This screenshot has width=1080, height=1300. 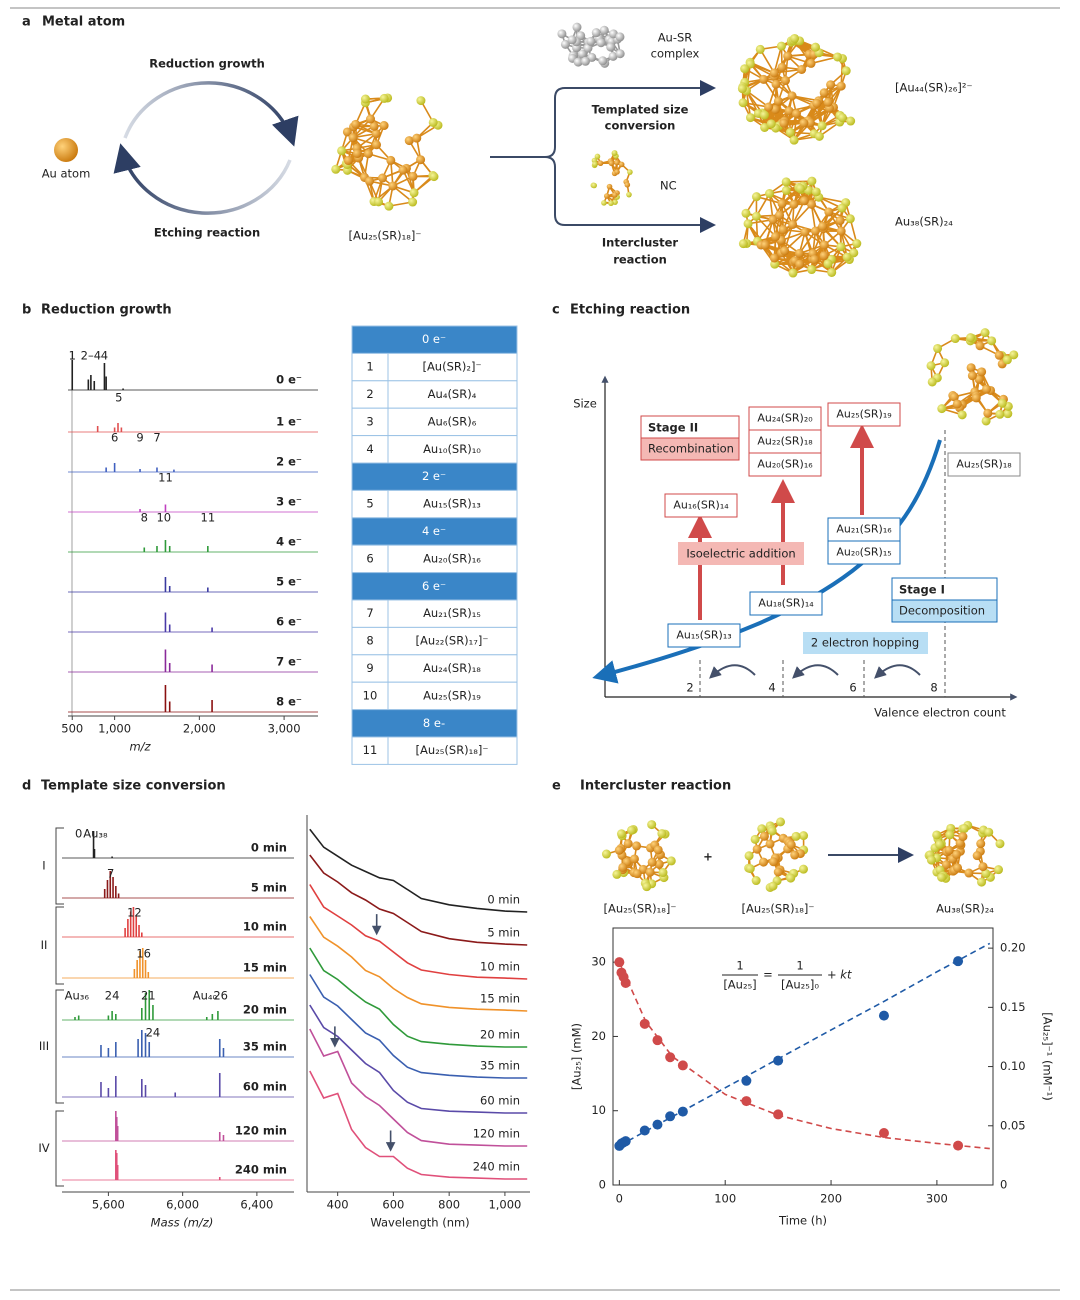 I want to click on caption: reaction, so click(x=640, y=260).